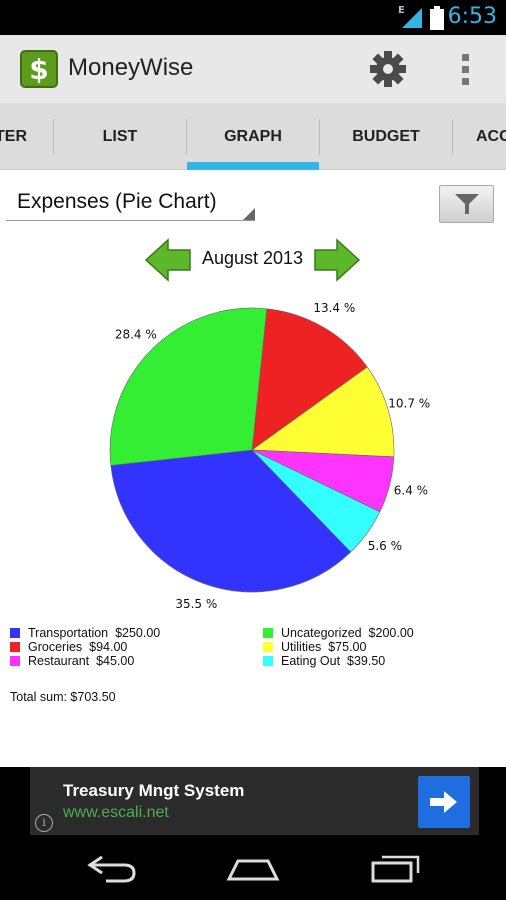  What do you see at coordinates (333, 661) in the screenshot?
I see `legend-label: Eating Out $39.50` at bounding box center [333, 661].